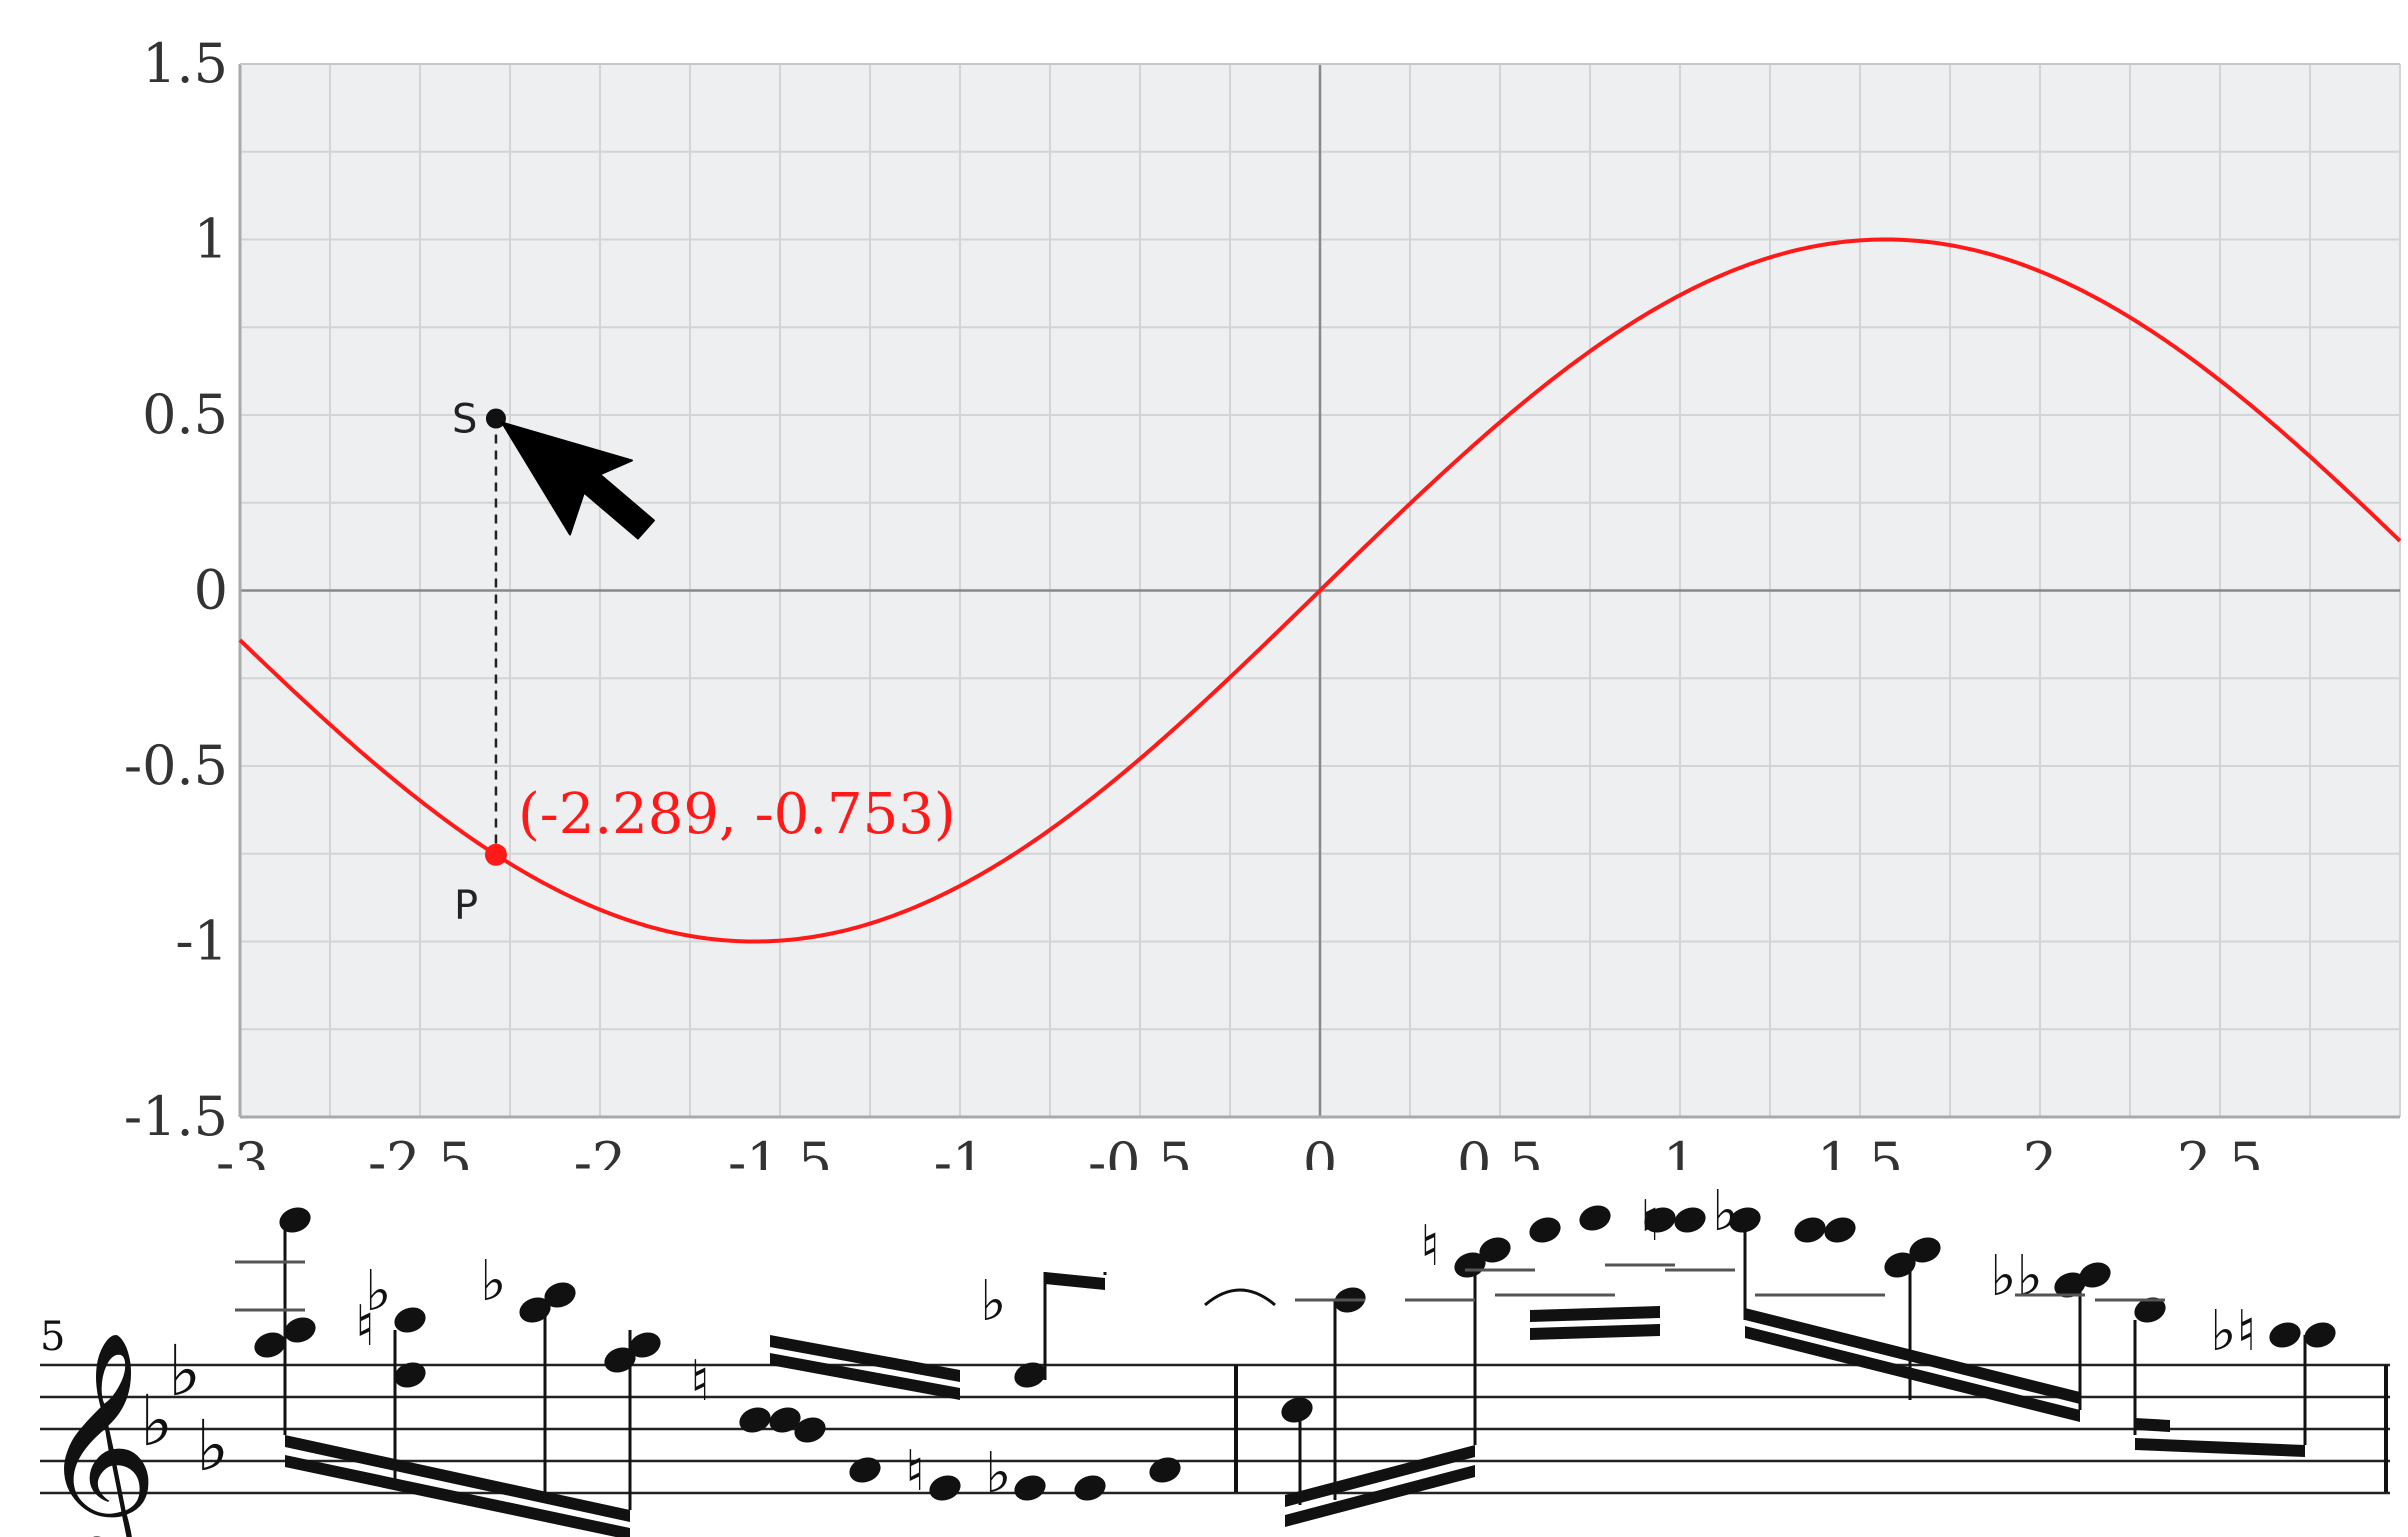  I want to click on x-tick-label: 2.5, so click(2220, 1150).